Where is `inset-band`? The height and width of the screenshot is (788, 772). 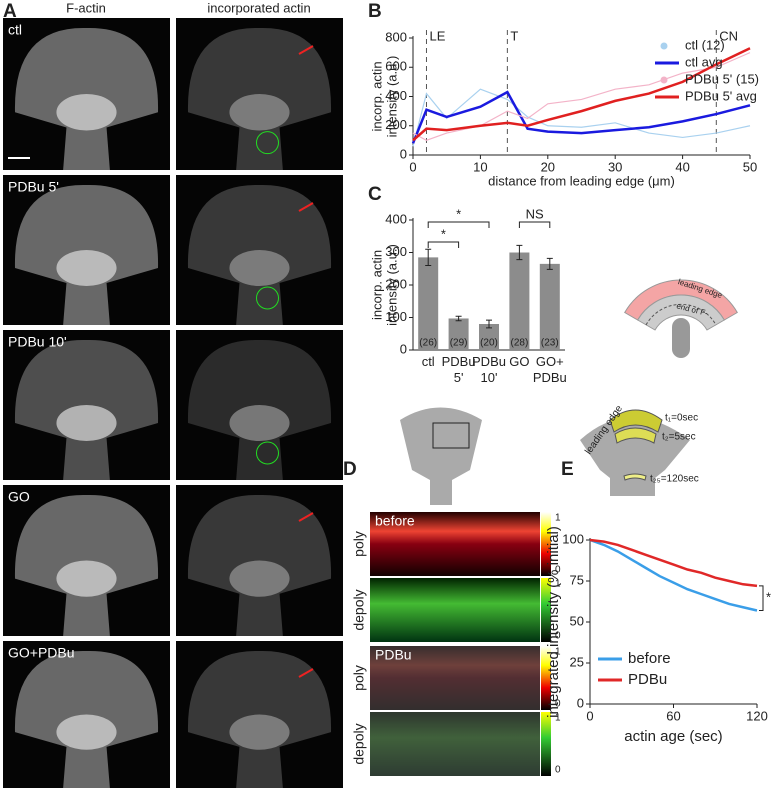 inset-band is located at coordinates (681, 312).